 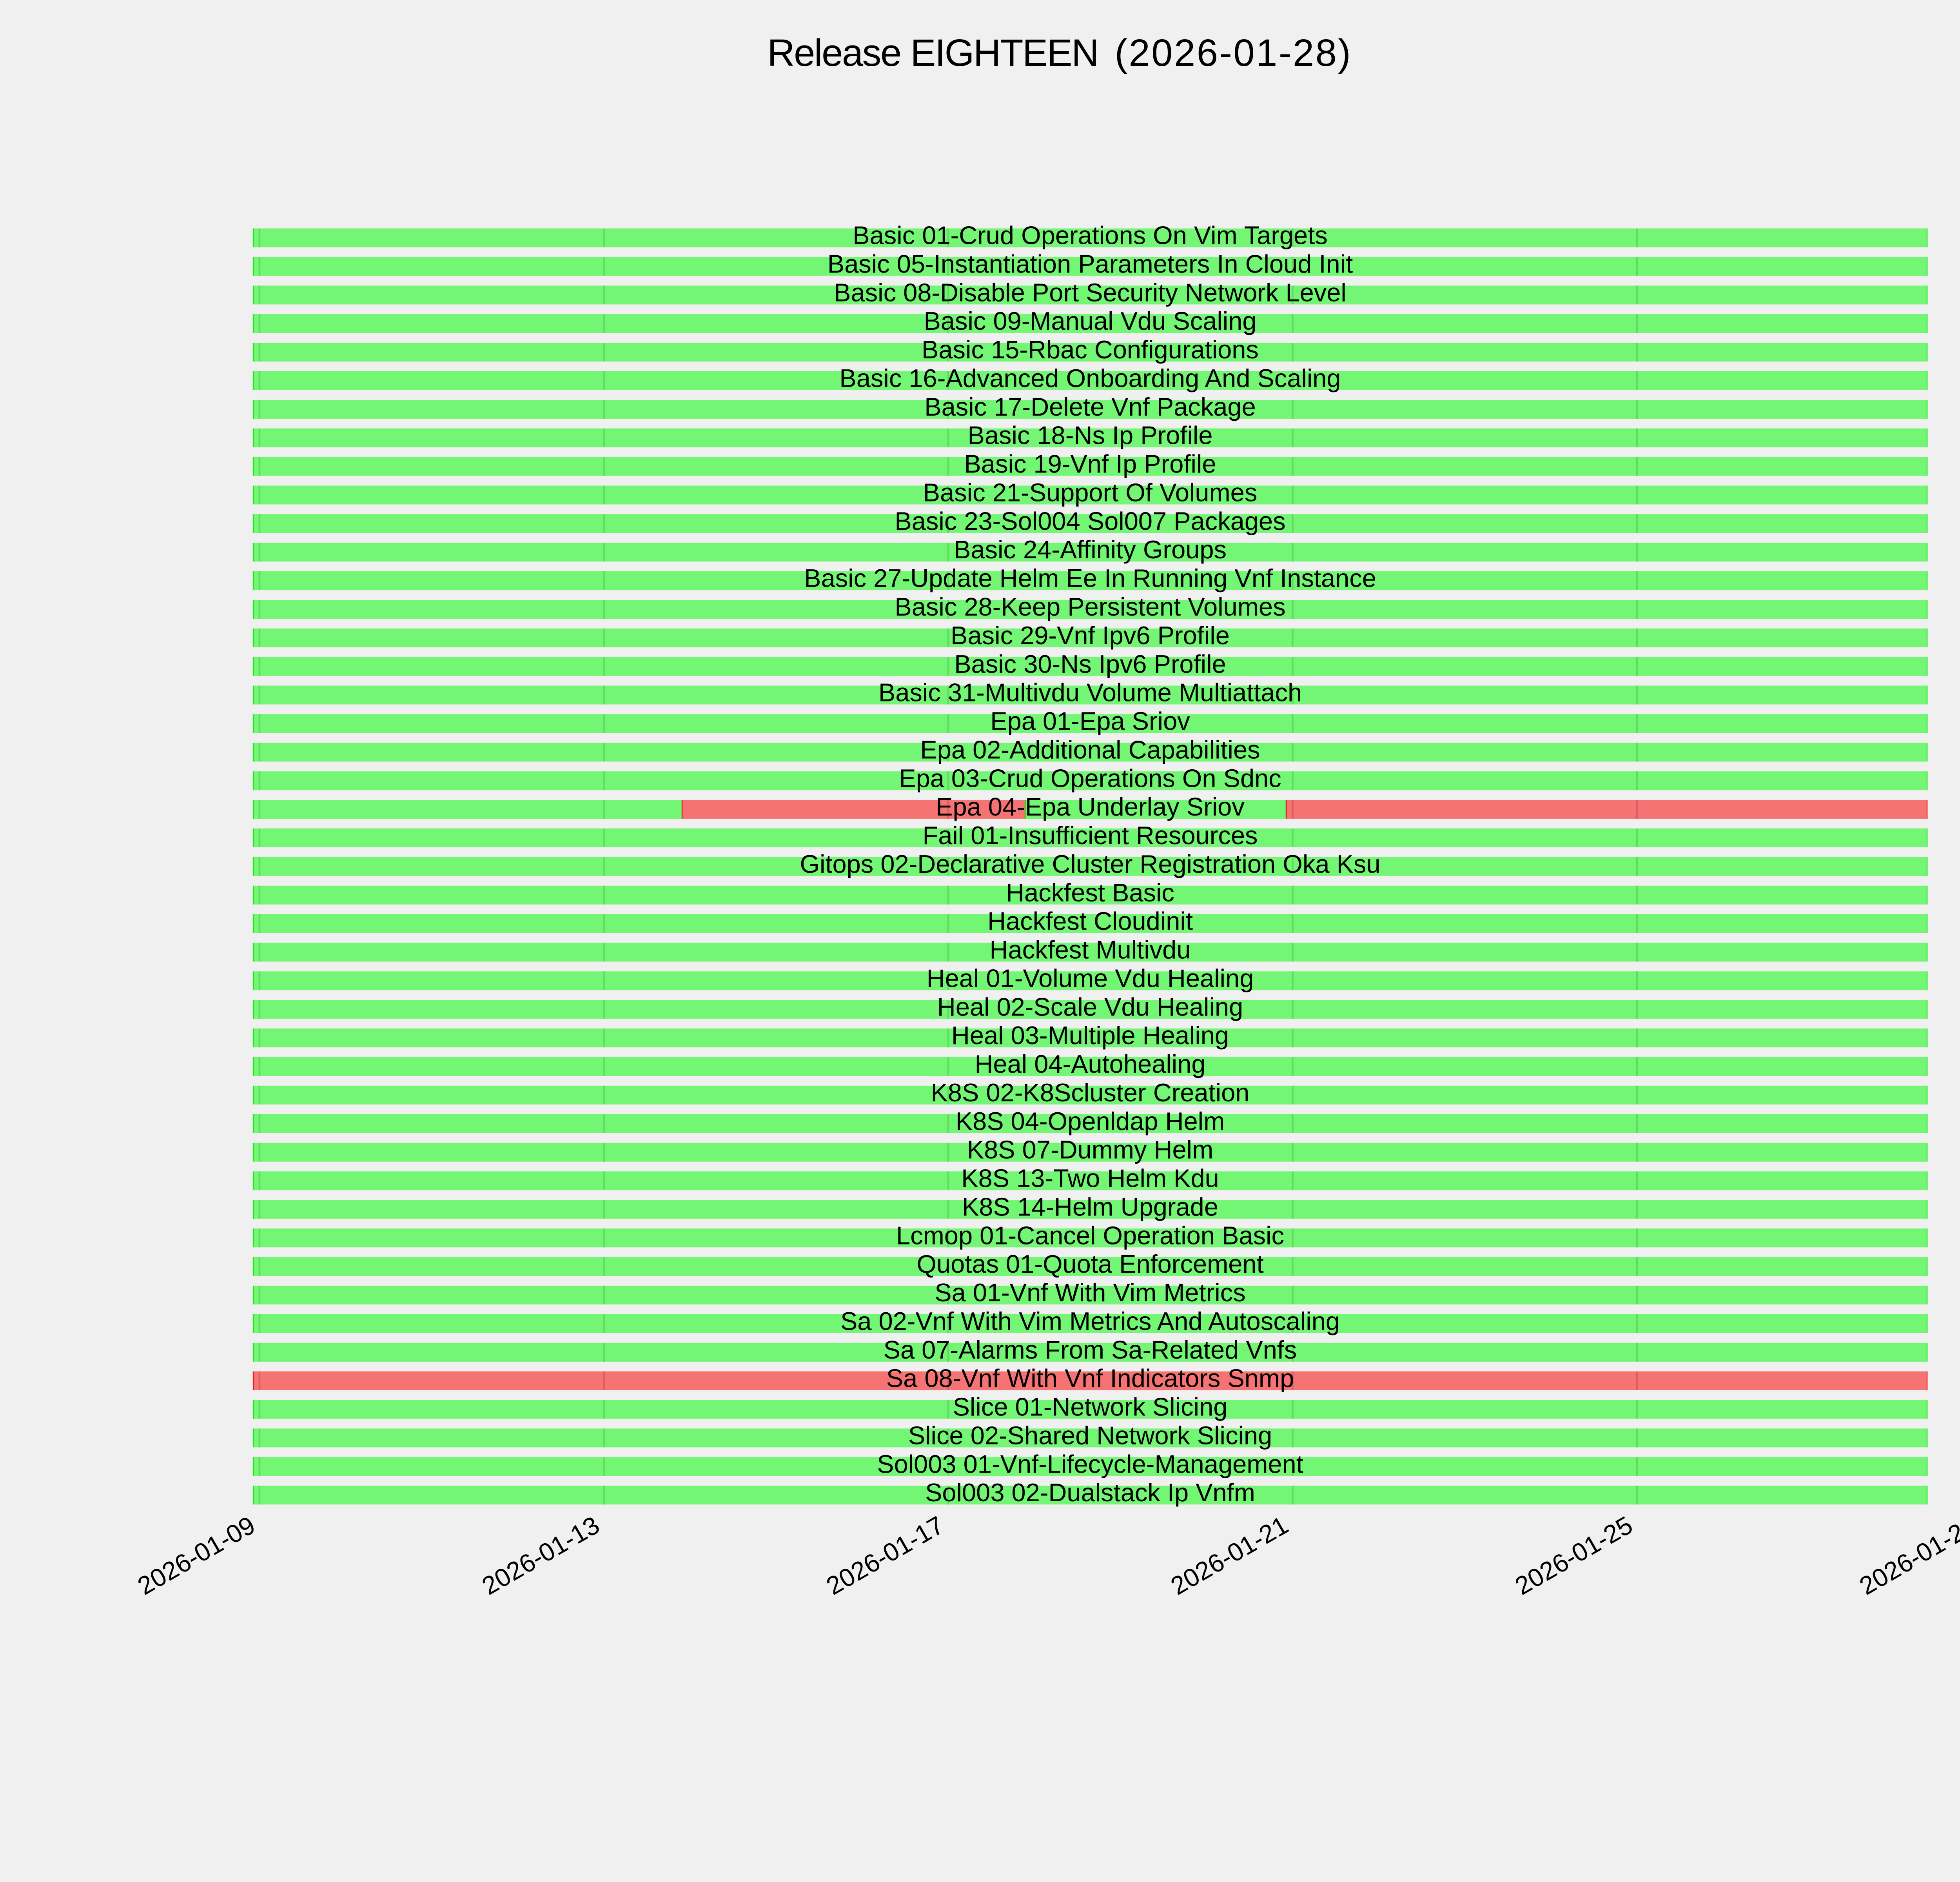 I want to click on svg-text: Heal 01-Volume Vdu Healing, so click(x=1090, y=978).